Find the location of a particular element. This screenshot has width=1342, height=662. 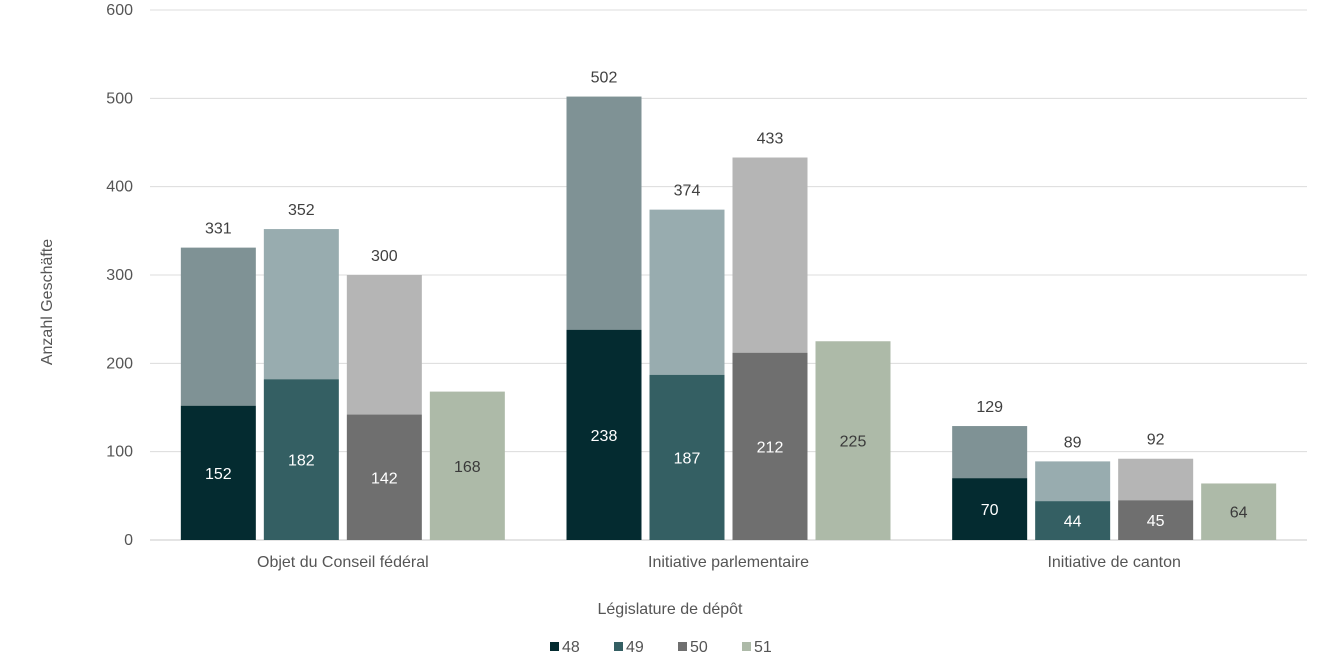

legend-label: 50 is located at coordinates (699, 647).